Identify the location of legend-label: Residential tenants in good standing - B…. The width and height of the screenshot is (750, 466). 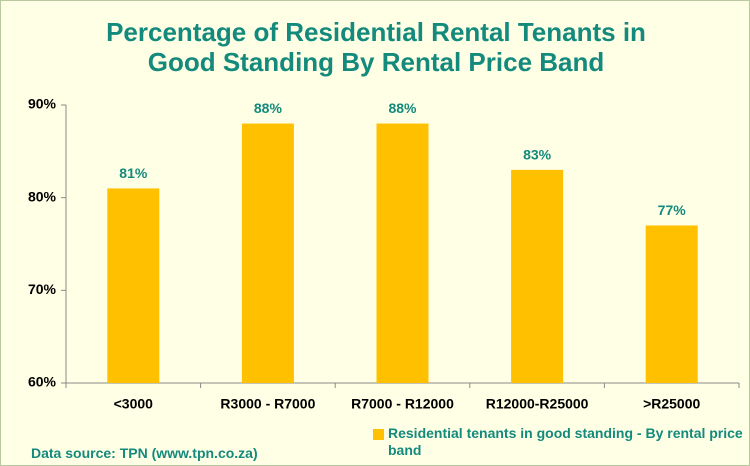
(565, 441).